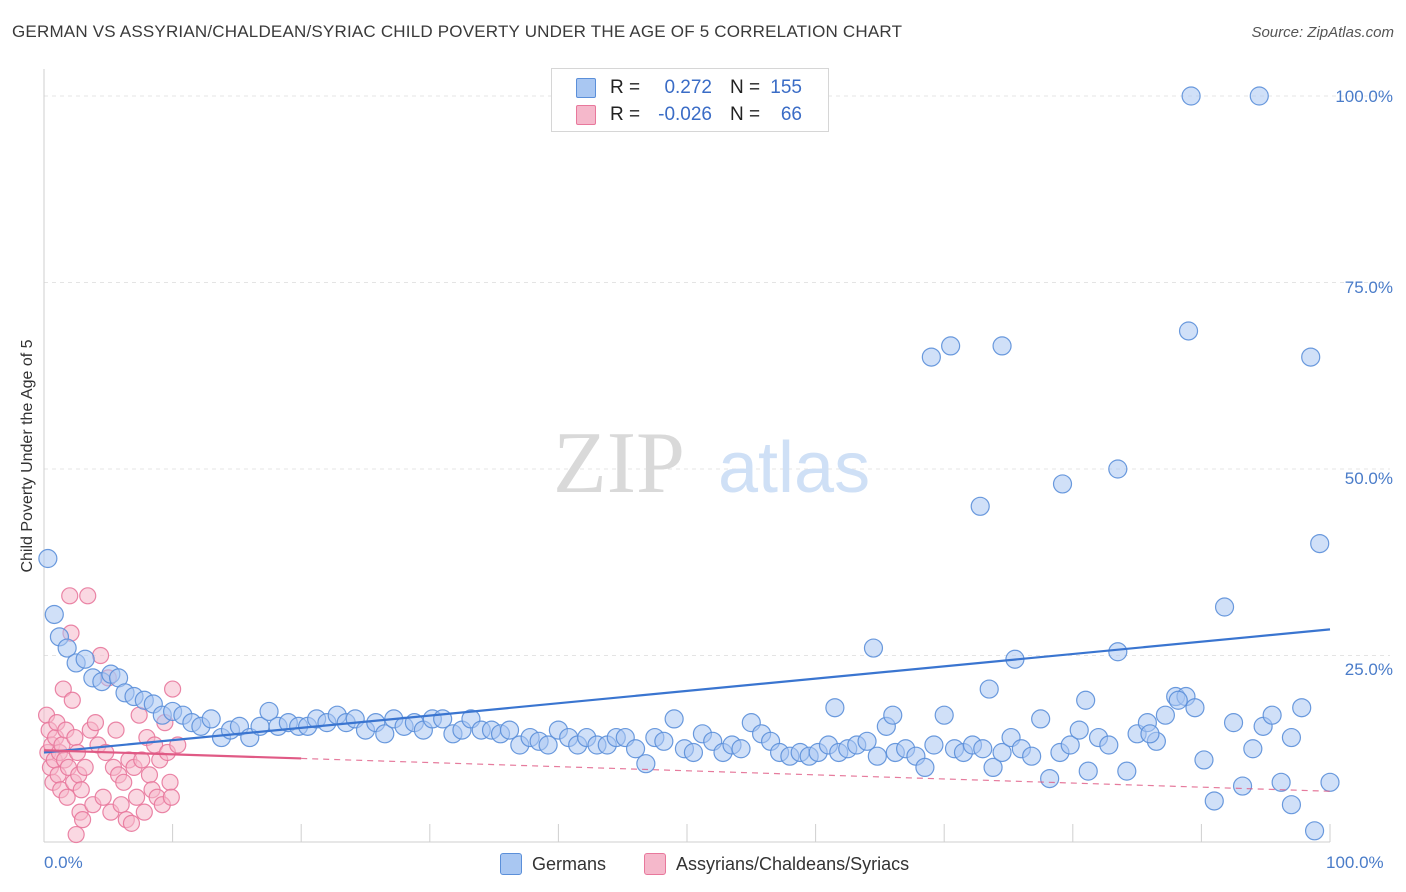  What do you see at coordinates (586, 115) in the screenshot?
I see `legend-swatch-assyrians` at bounding box center [586, 115].